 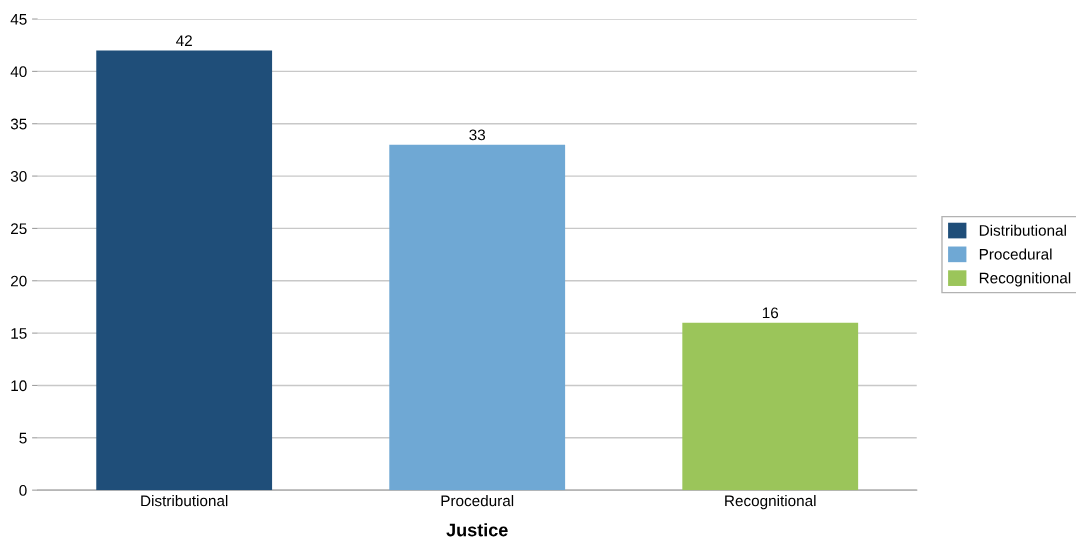 I want to click on y-tick-label: 35, so click(x=18, y=124).